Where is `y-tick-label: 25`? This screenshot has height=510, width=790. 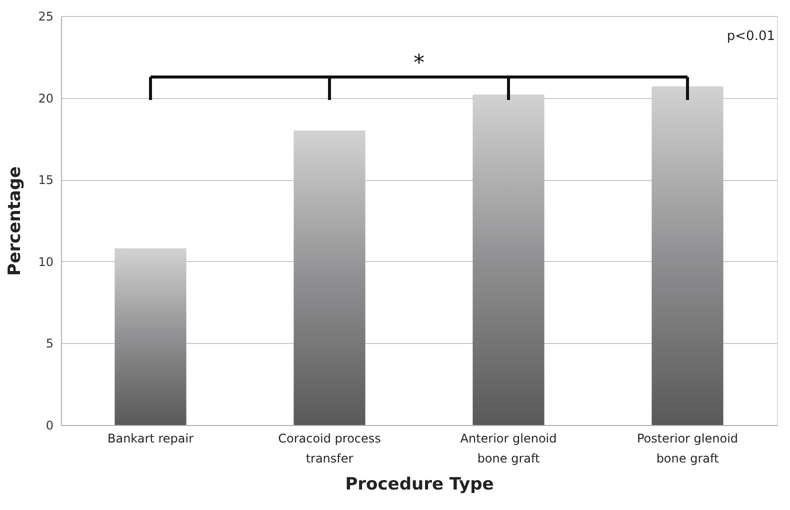
y-tick-label: 25 is located at coordinates (46, 17).